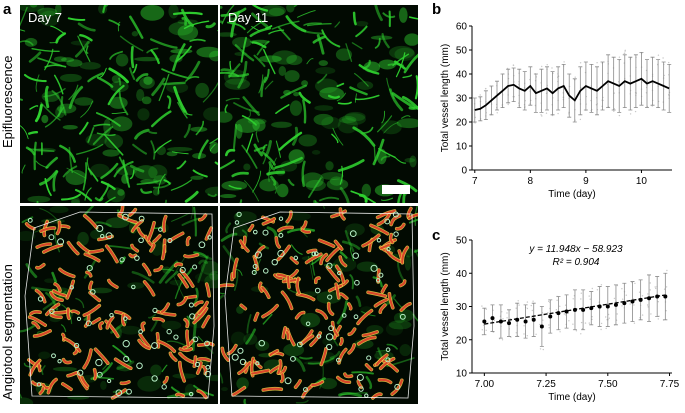 The width and height of the screenshot is (685, 413). I want to click on image-day11-segmentation, so click(319, 305).